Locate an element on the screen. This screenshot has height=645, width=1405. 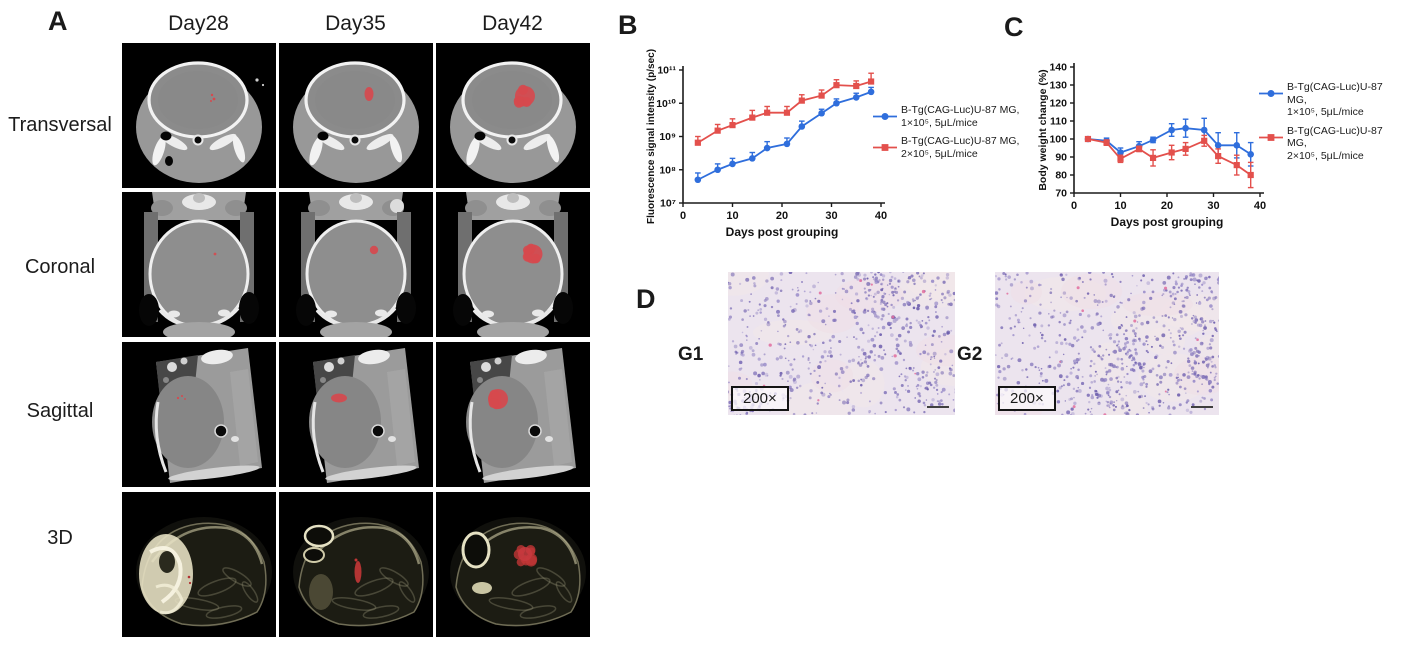
legend-item-c-group2: B-Tg(CAG-Luc)U-87 MG, 2×10⁵, 5μL/mice is located at coordinates (1331, 144).